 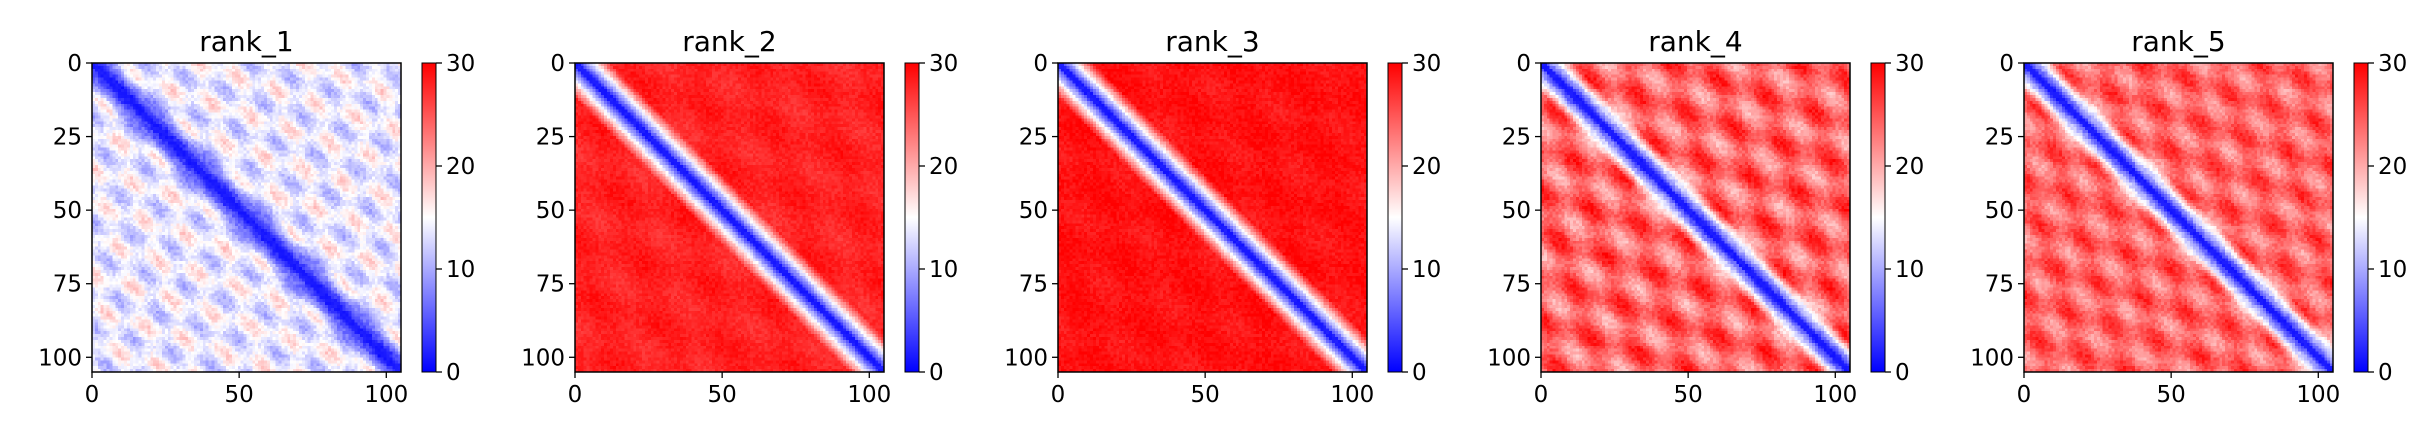 What do you see at coordinates (1695, 41) in the screenshot?
I see `panel-title: rank_4` at bounding box center [1695, 41].